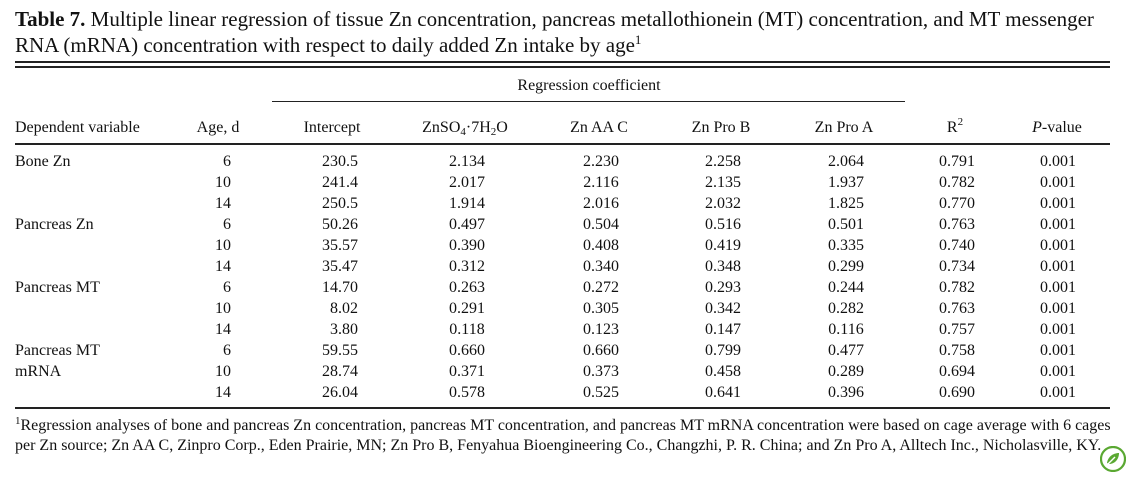  What do you see at coordinates (955, 126) in the screenshot?
I see `col-r-squared: R2` at bounding box center [955, 126].